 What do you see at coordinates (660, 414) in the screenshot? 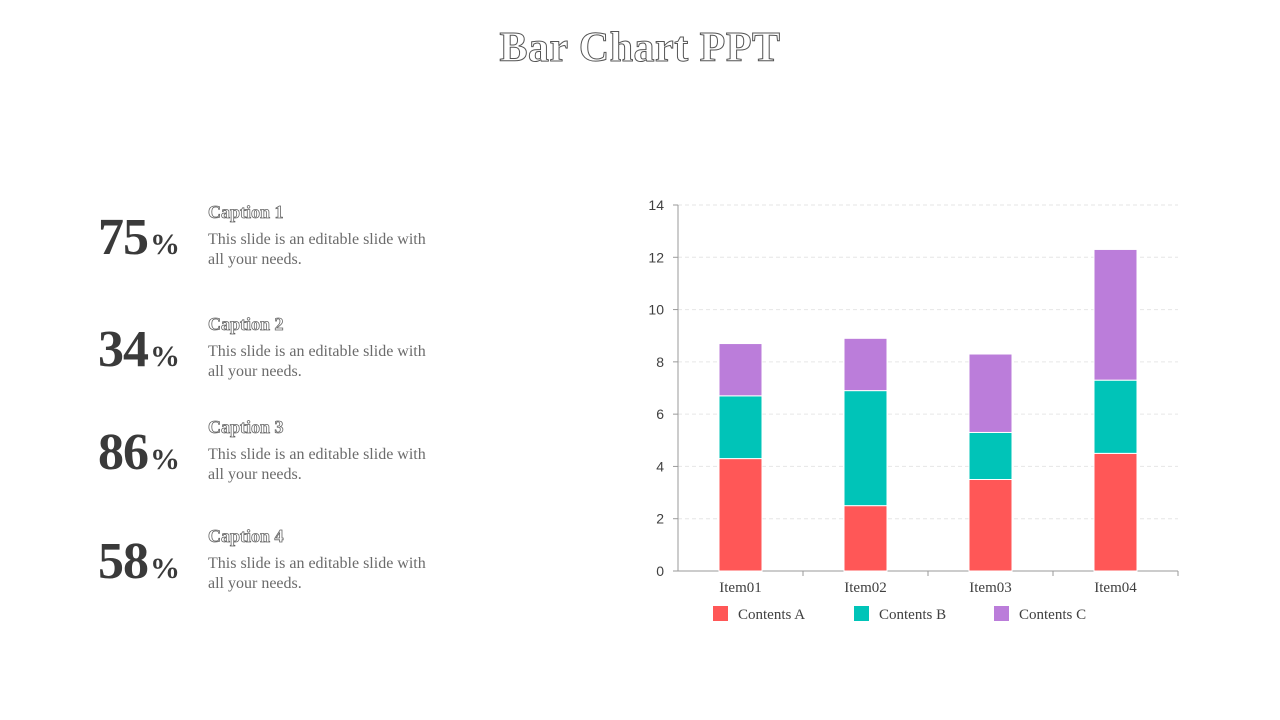
I see `y-tick-label: 6` at bounding box center [660, 414].